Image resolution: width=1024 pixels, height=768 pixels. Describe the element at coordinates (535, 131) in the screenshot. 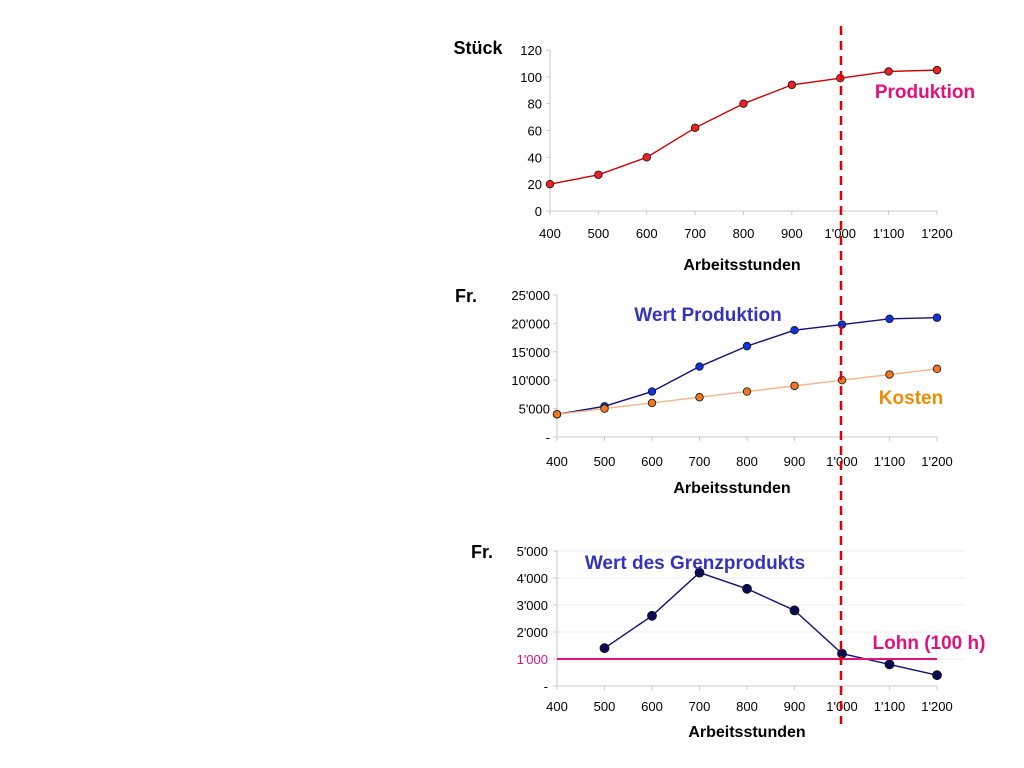

I see `y-tick-label: 60` at that location.